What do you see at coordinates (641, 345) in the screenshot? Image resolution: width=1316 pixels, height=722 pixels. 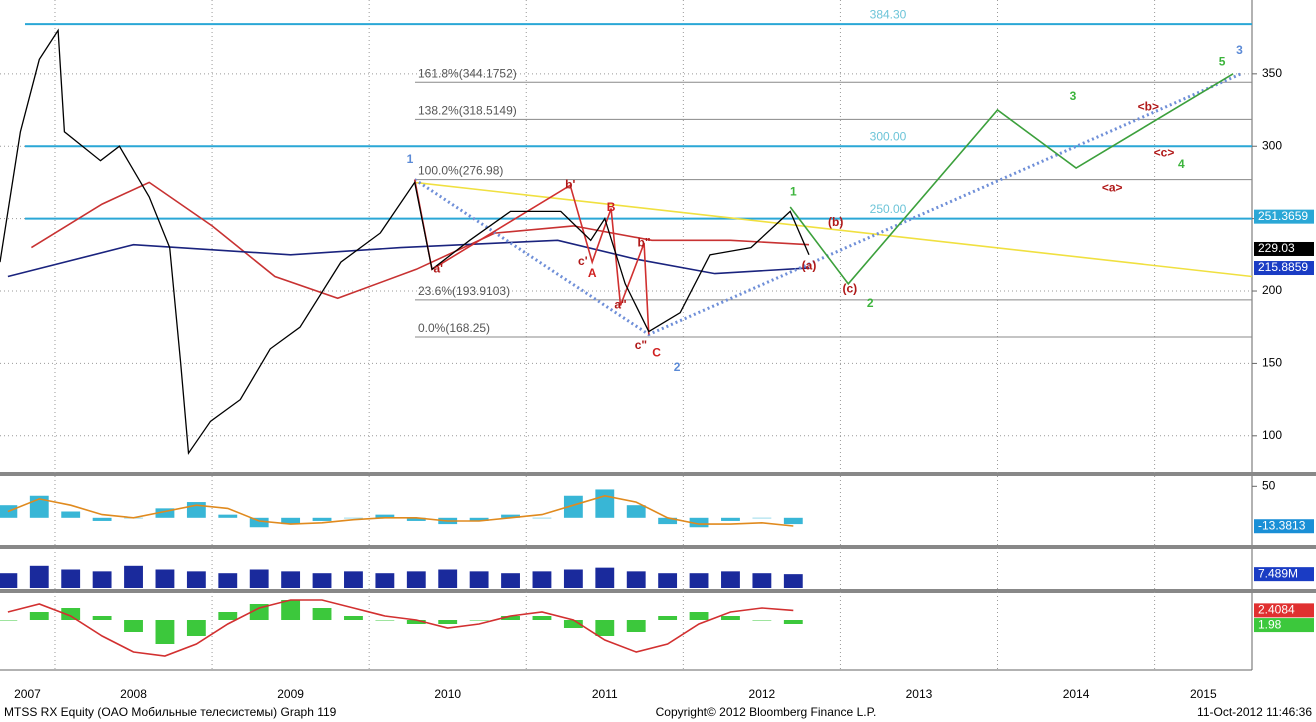 I see `wave-label: c"` at bounding box center [641, 345].